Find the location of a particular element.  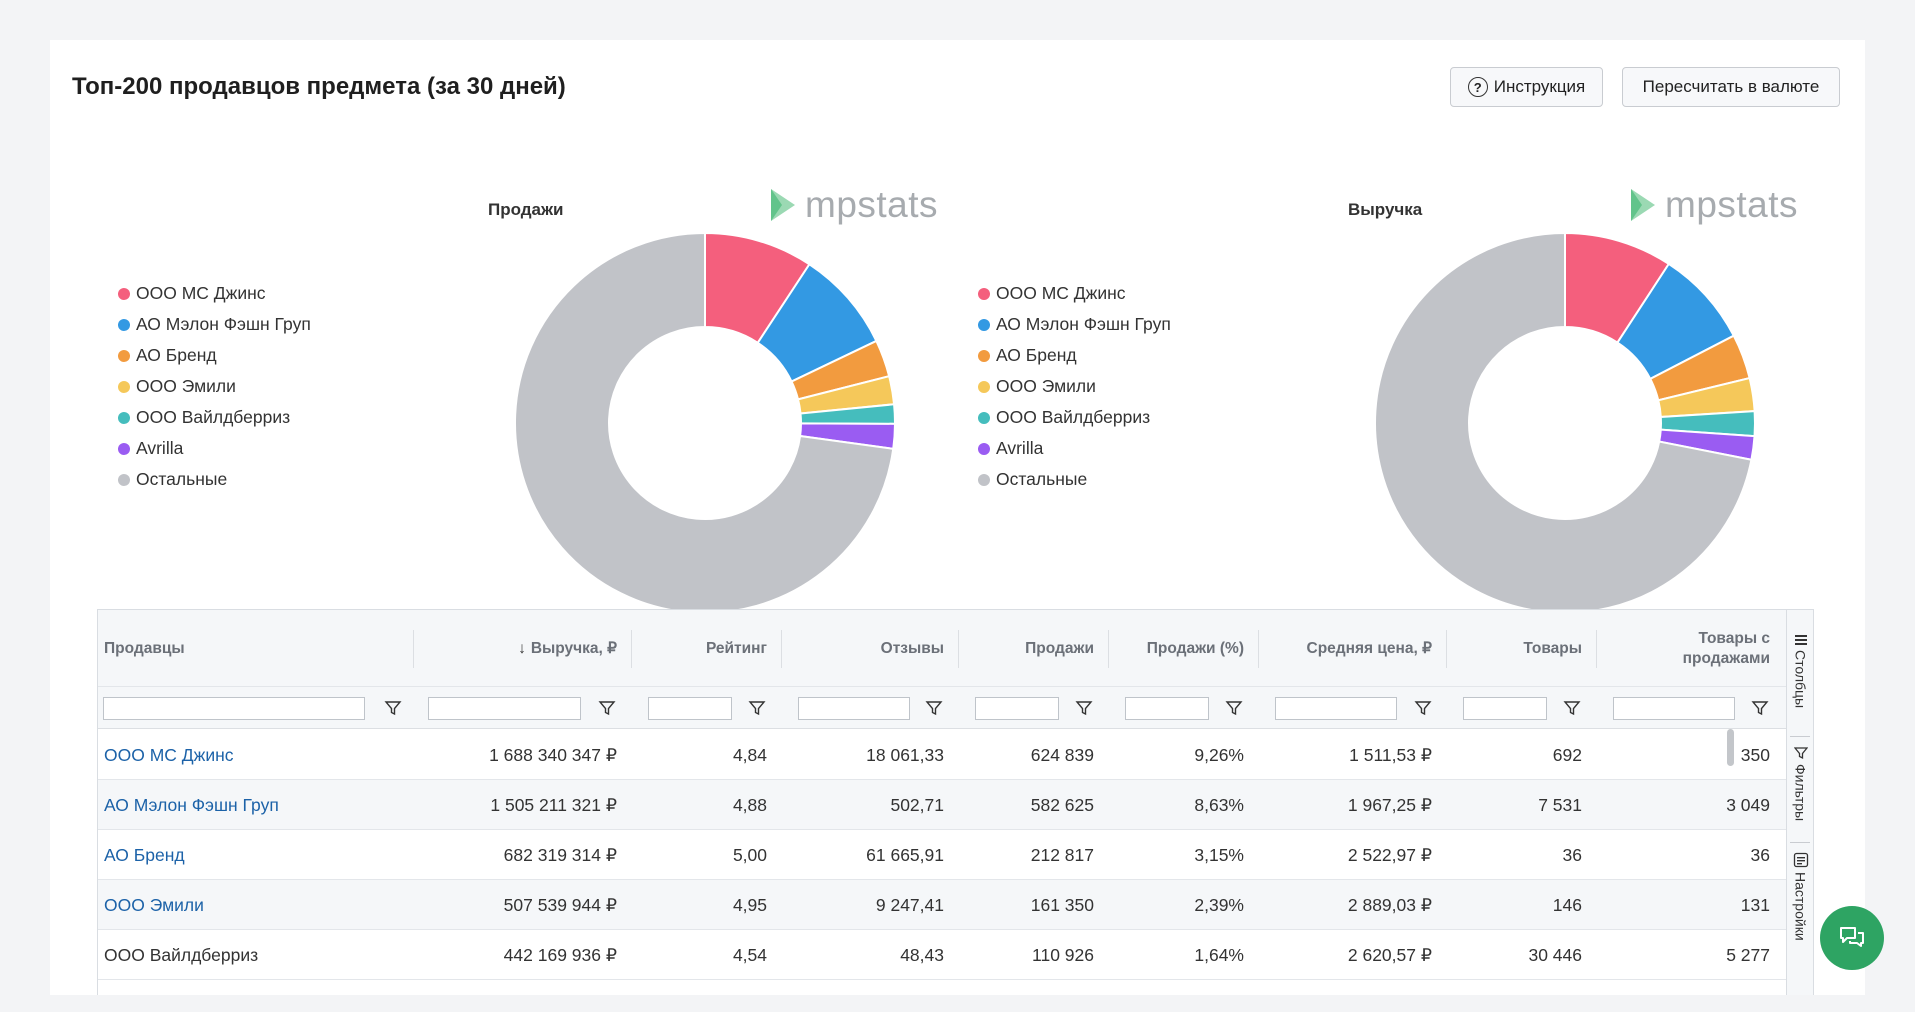

sales-cell: 624 839 is located at coordinates (1062, 754).